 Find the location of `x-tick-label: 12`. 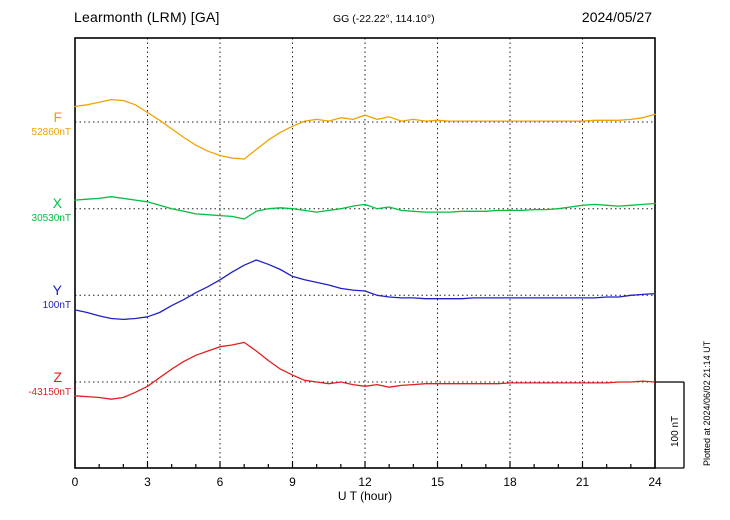

x-tick-label: 12 is located at coordinates (365, 482).